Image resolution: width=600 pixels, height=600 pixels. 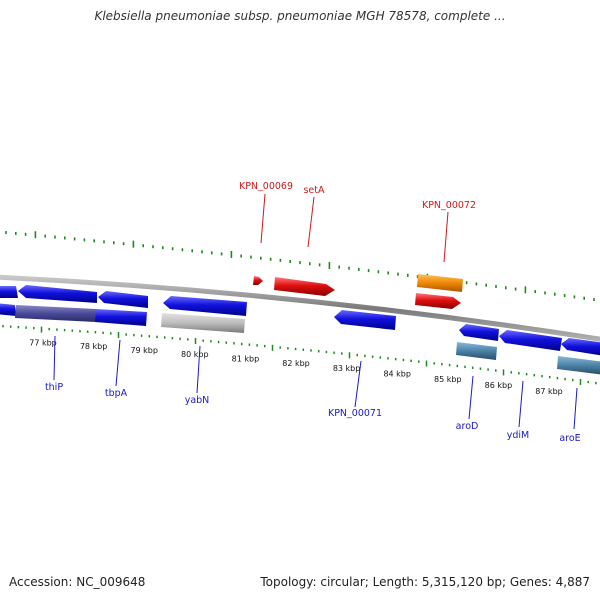 I want to click on leader-aroE, so click(x=575, y=408).